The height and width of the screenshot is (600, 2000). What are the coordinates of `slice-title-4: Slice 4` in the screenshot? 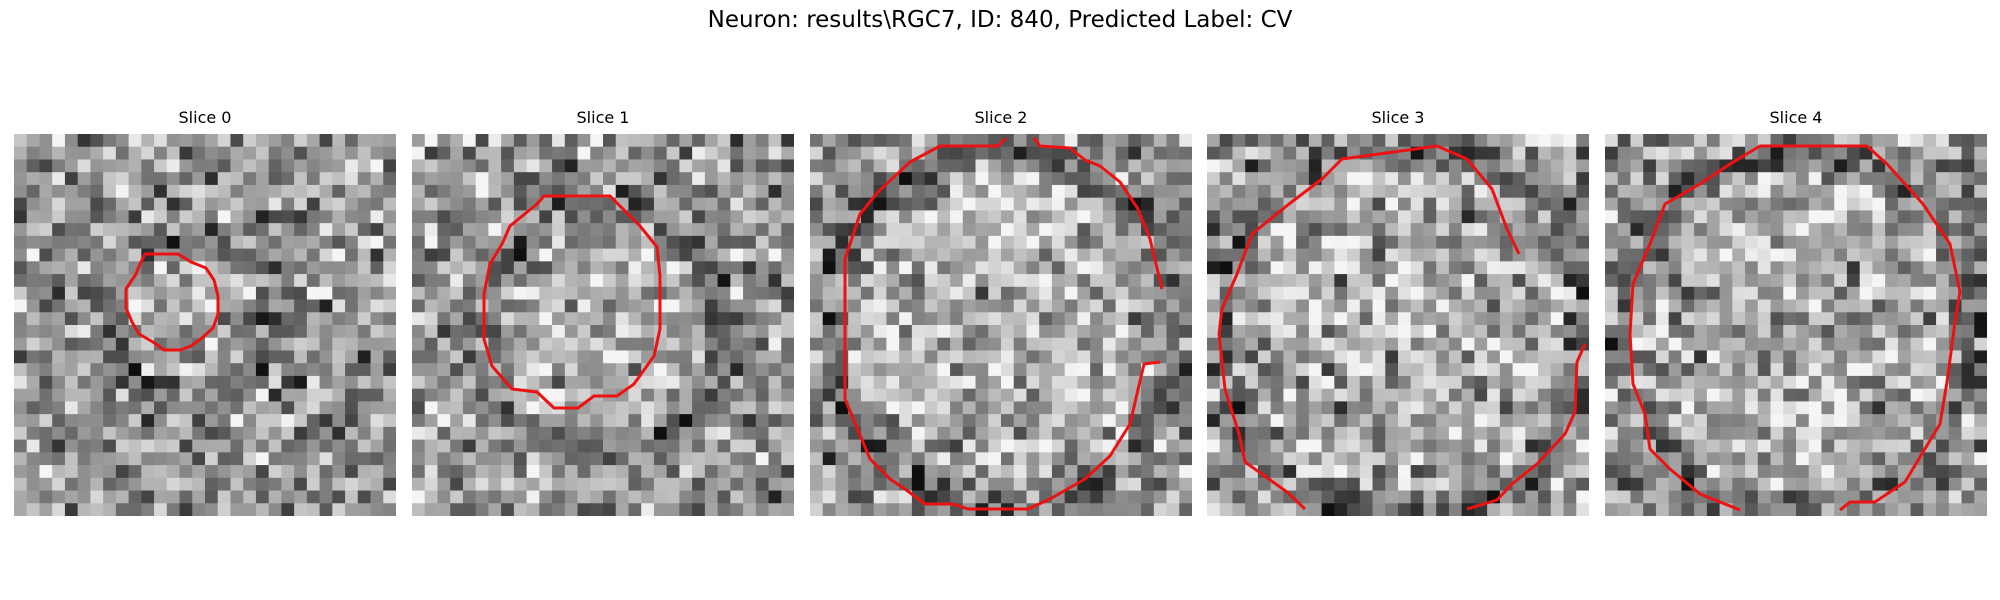 It's located at (1796, 117).